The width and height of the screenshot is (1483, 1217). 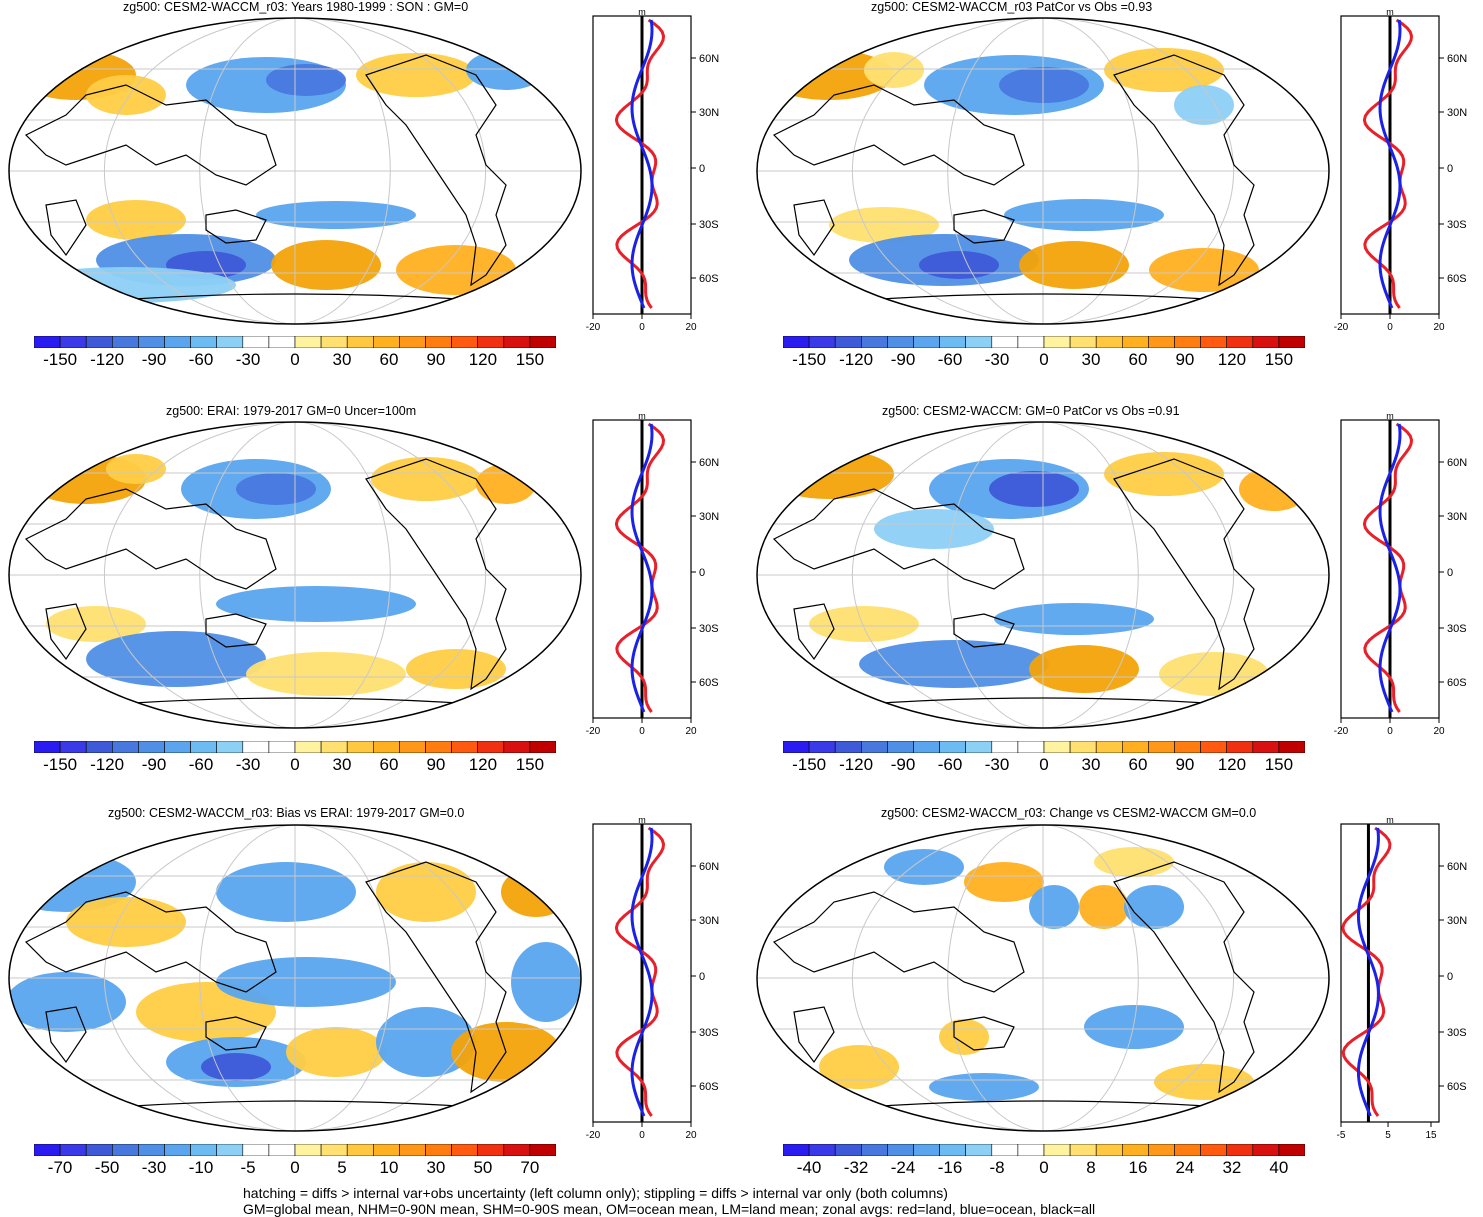 I want to click on colorbar-tick-label: -8, so click(x=997, y=1167).